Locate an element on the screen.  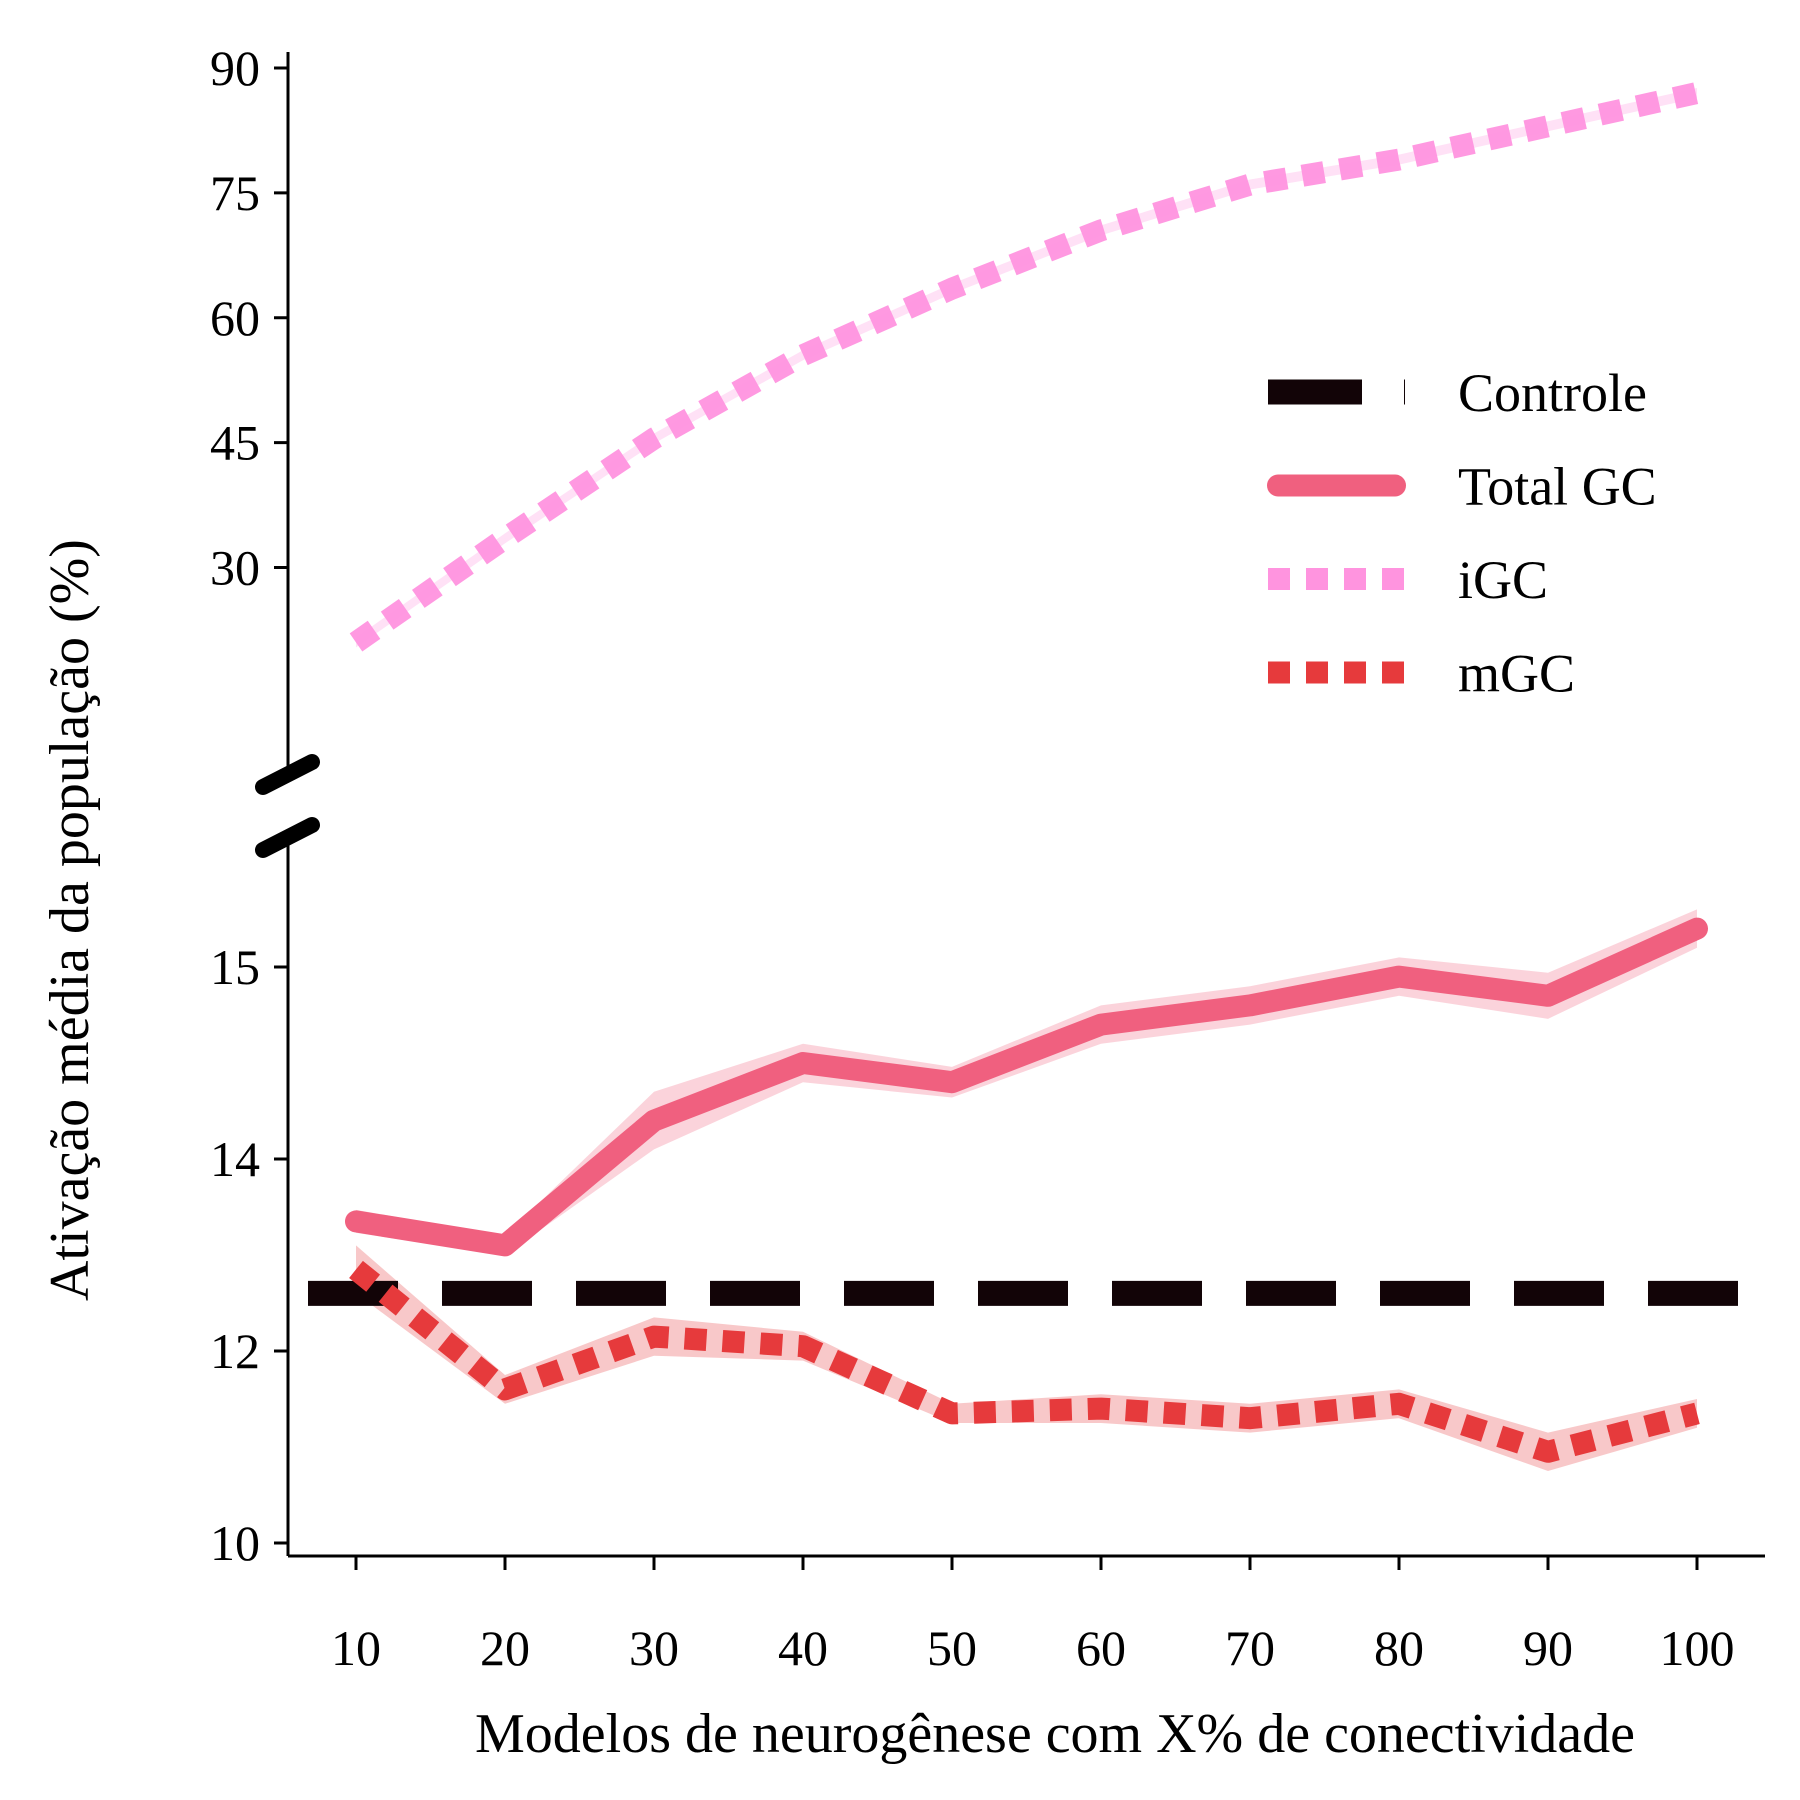
x-tick-label: 30 is located at coordinates (654, 1648).